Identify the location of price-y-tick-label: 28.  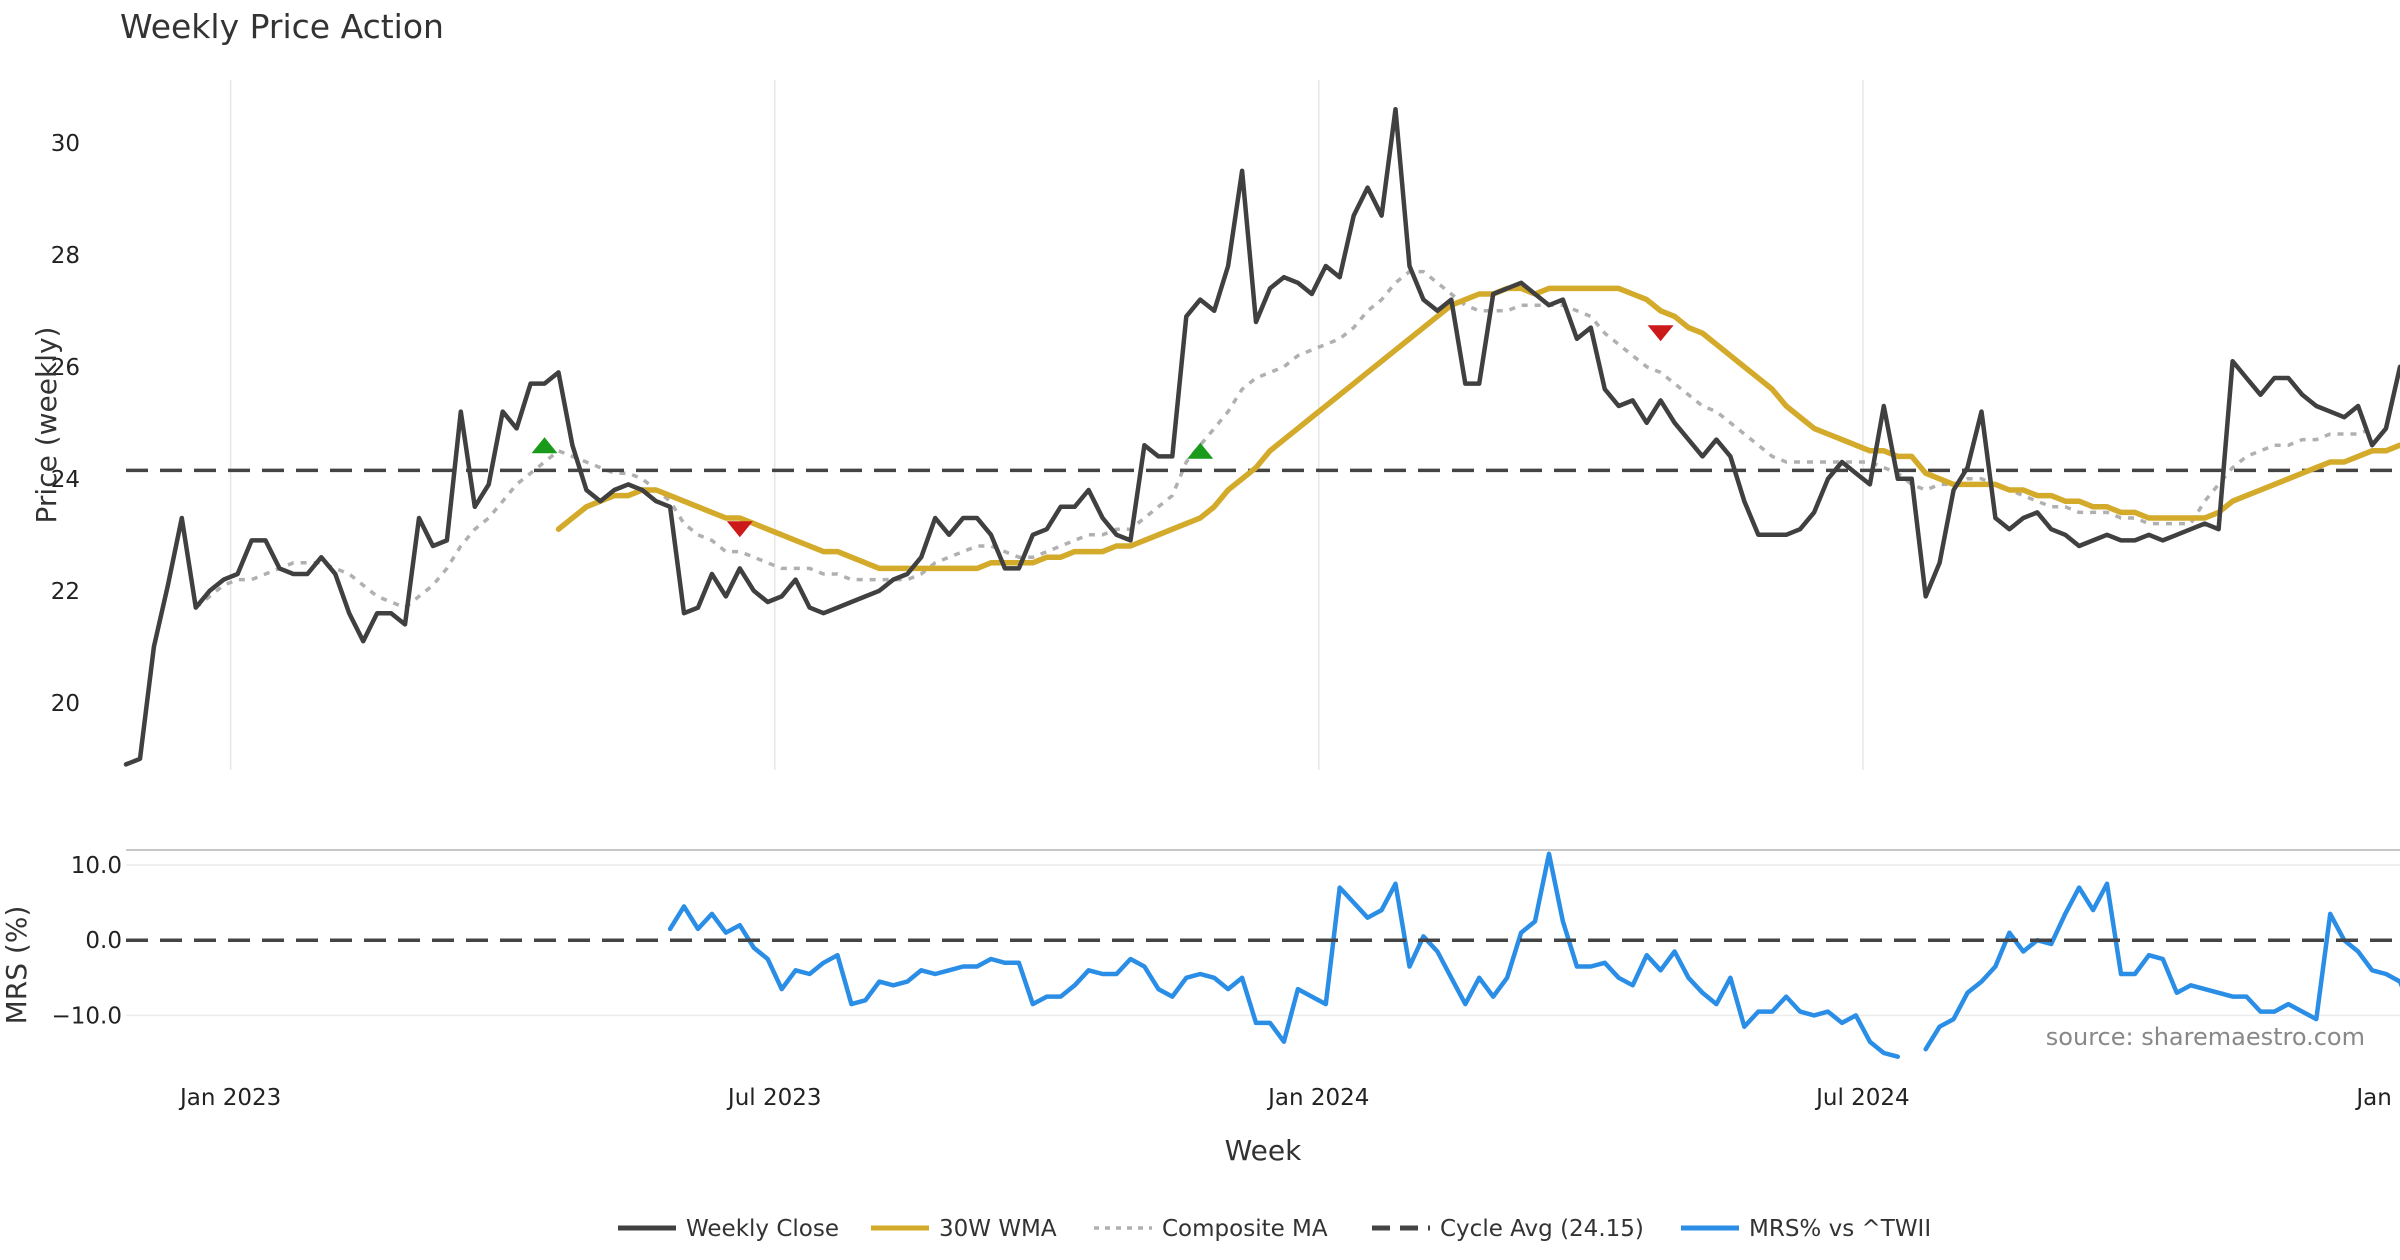
(65, 256).